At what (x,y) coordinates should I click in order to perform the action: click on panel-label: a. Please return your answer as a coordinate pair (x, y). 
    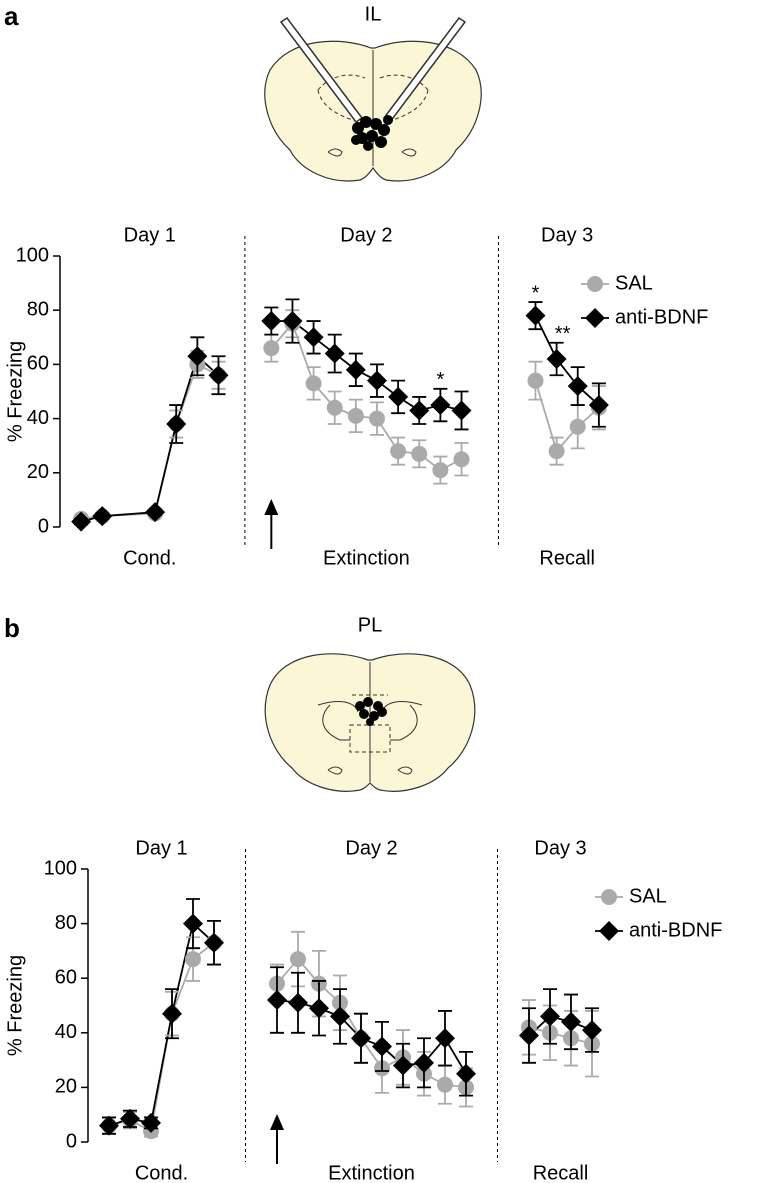
    Looking at the image, I should click on (11, 16).